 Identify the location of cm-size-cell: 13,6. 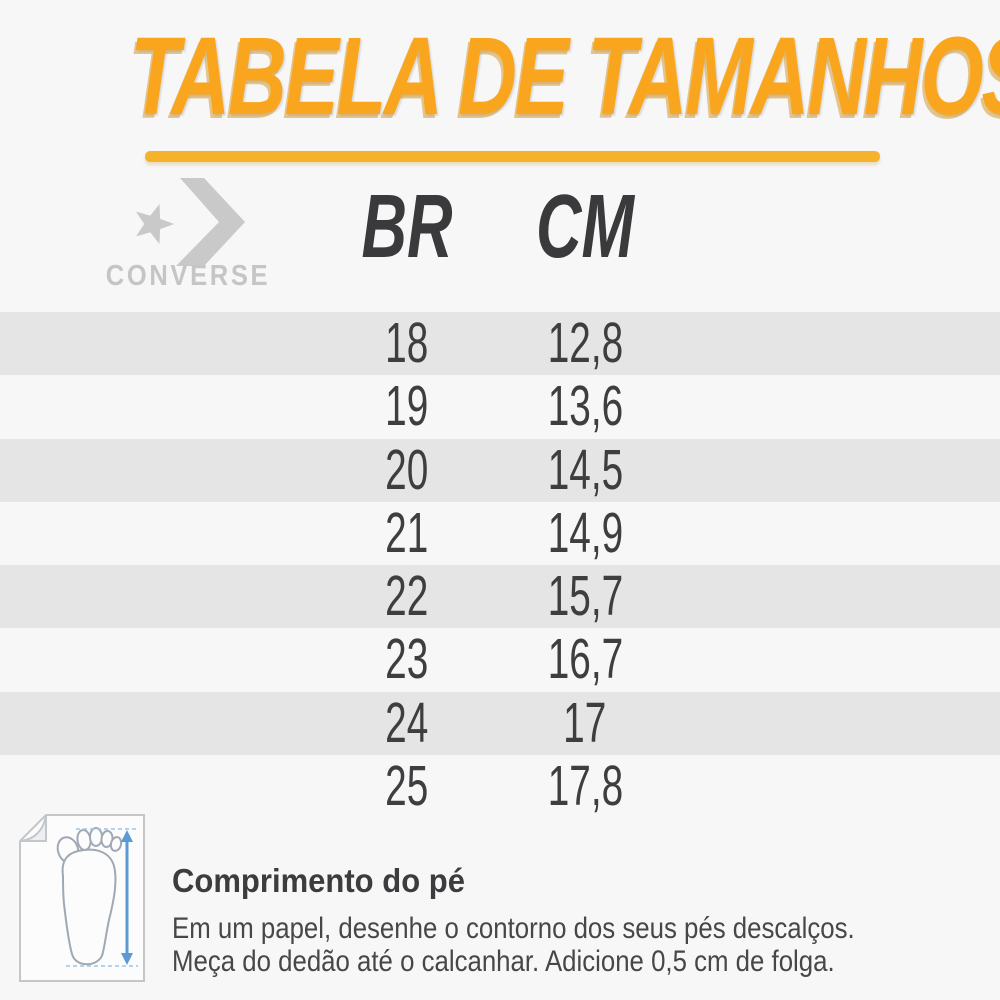
(585, 406).